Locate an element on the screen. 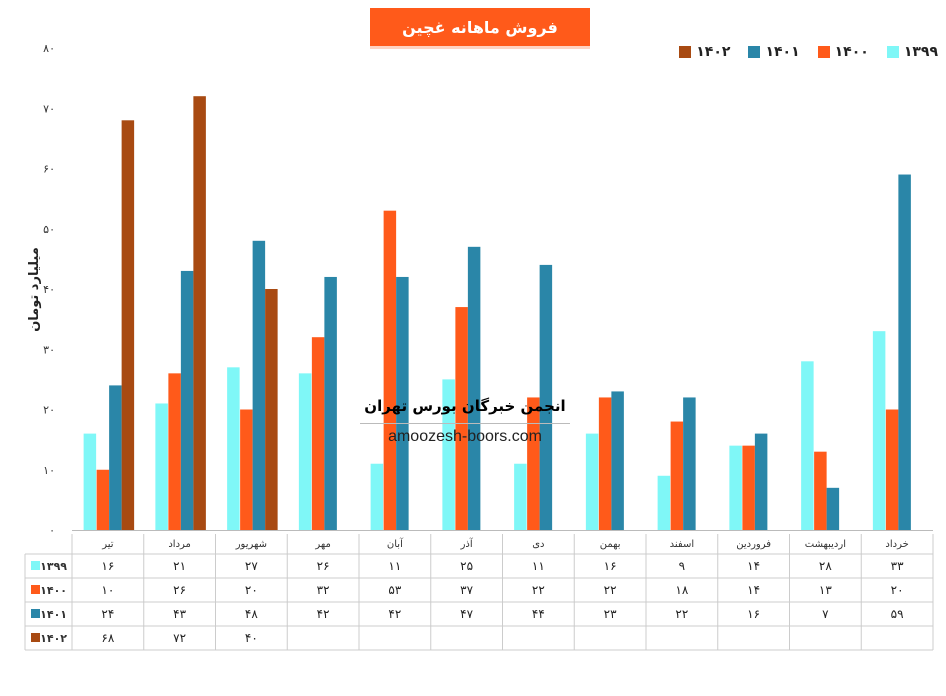  x-tick-label: آذر is located at coordinates (467, 543).